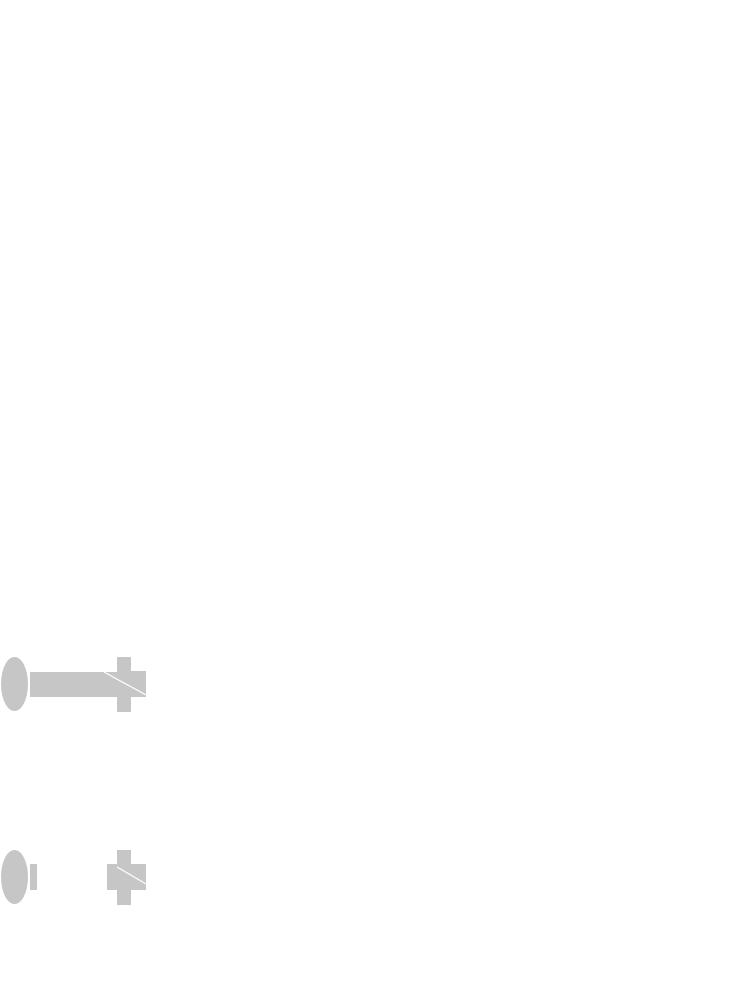 The width and height of the screenshot is (740, 984). Describe the element at coordinates (74, 877) in the screenshot. I see `bolt-exploded` at that location.